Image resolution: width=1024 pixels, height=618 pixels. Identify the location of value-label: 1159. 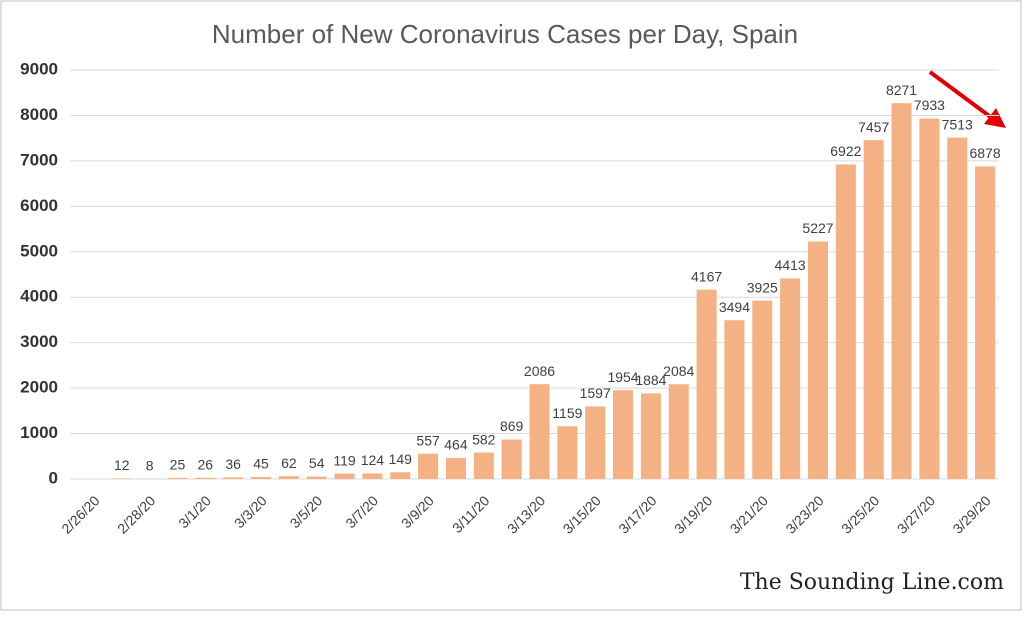
(567, 413).